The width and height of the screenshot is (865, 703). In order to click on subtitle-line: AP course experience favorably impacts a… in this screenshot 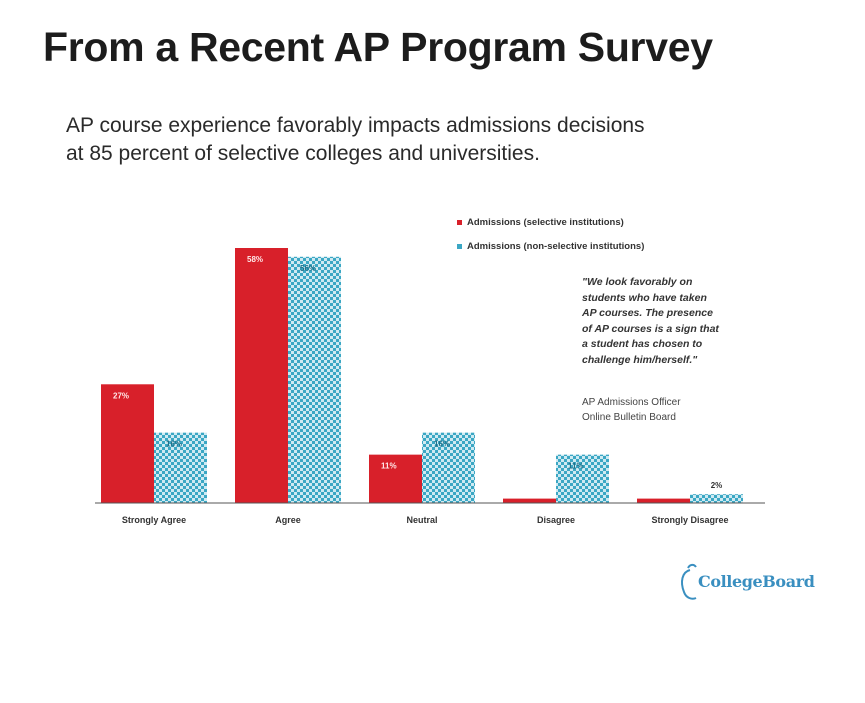, I will do `click(355, 125)`.